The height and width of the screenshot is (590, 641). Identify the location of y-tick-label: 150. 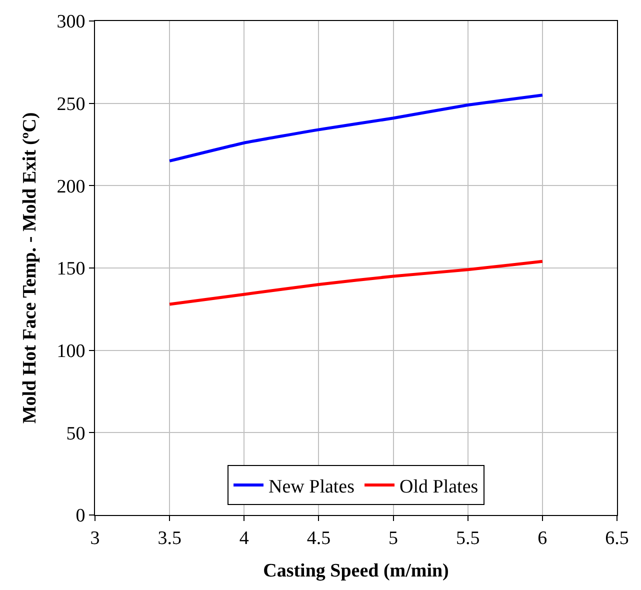
(71, 269).